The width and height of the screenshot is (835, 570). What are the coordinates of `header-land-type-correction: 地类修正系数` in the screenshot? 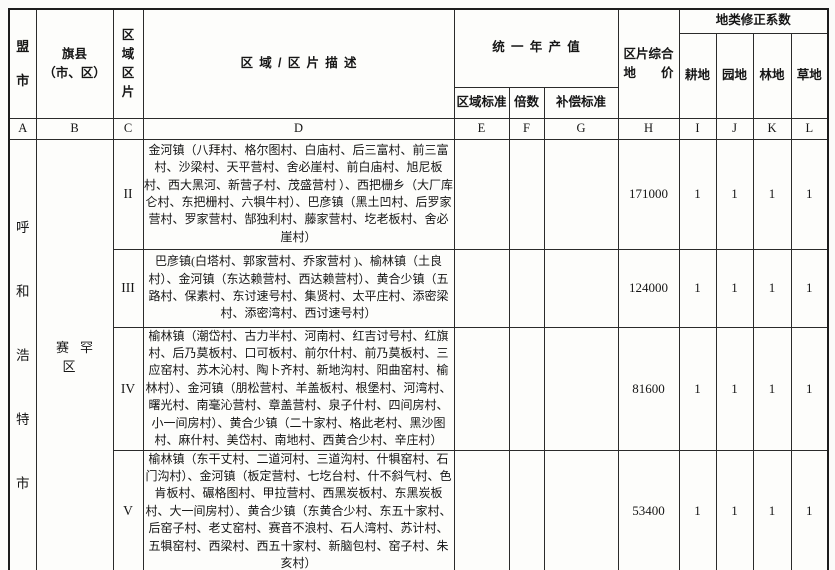 It's located at (753, 21).